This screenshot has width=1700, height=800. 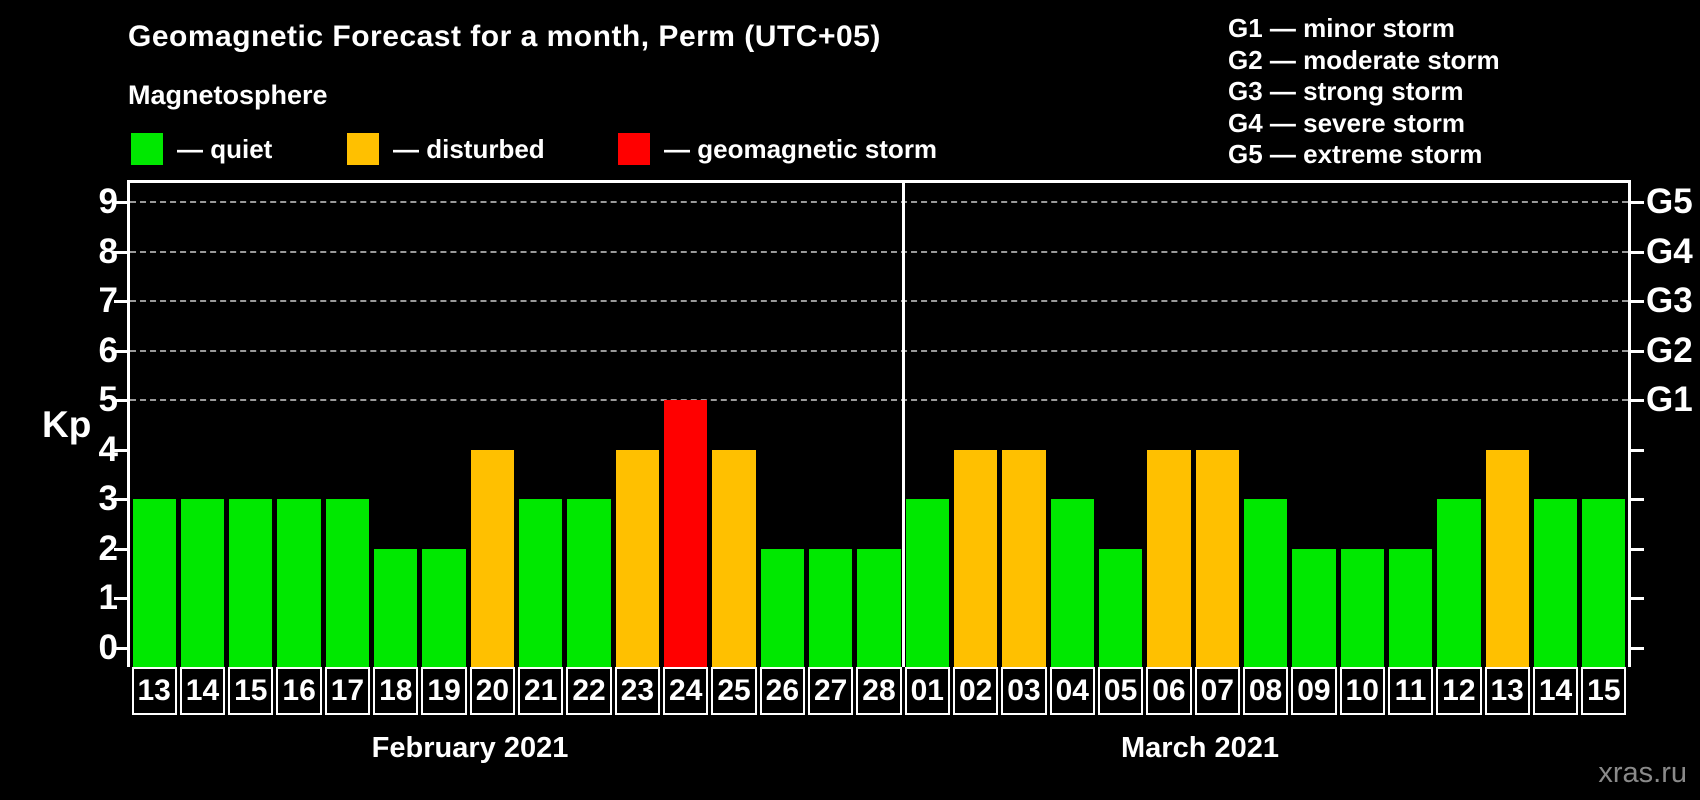 I want to click on legend-item-storm: — geomagnetic storm, so click(x=777, y=149).